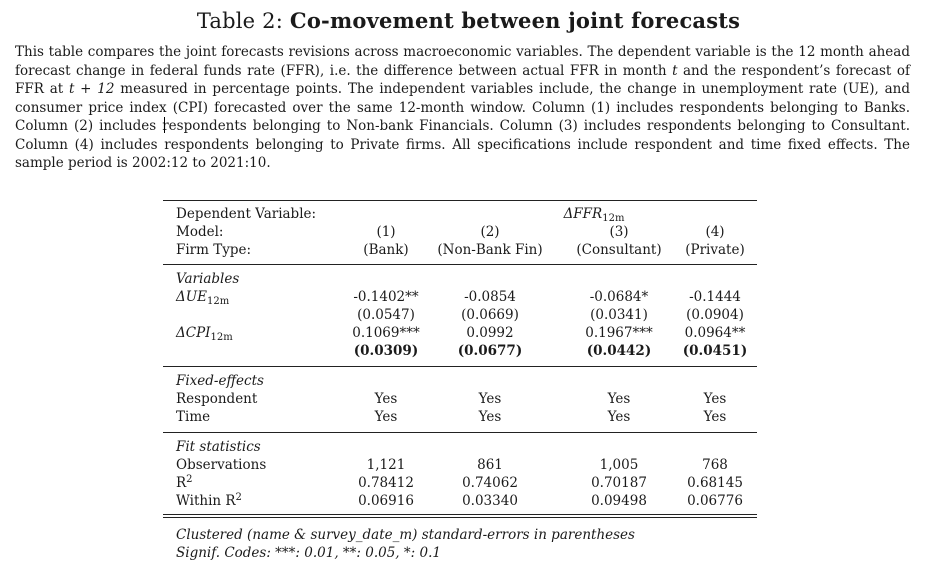 The width and height of the screenshot is (937, 577). What do you see at coordinates (386, 250) in the screenshot?
I see `firm-type-1: (Bank)` at bounding box center [386, 250].